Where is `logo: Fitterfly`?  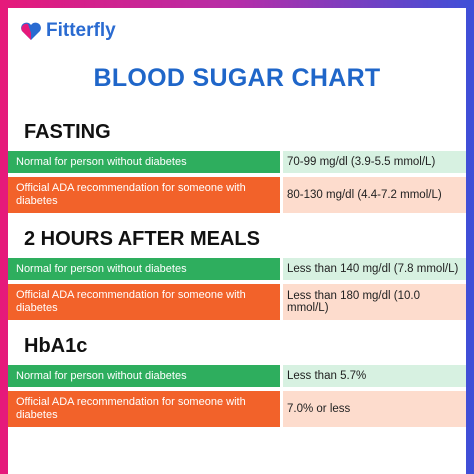 logo: Fitterfly is located at coordinates (68, 31).